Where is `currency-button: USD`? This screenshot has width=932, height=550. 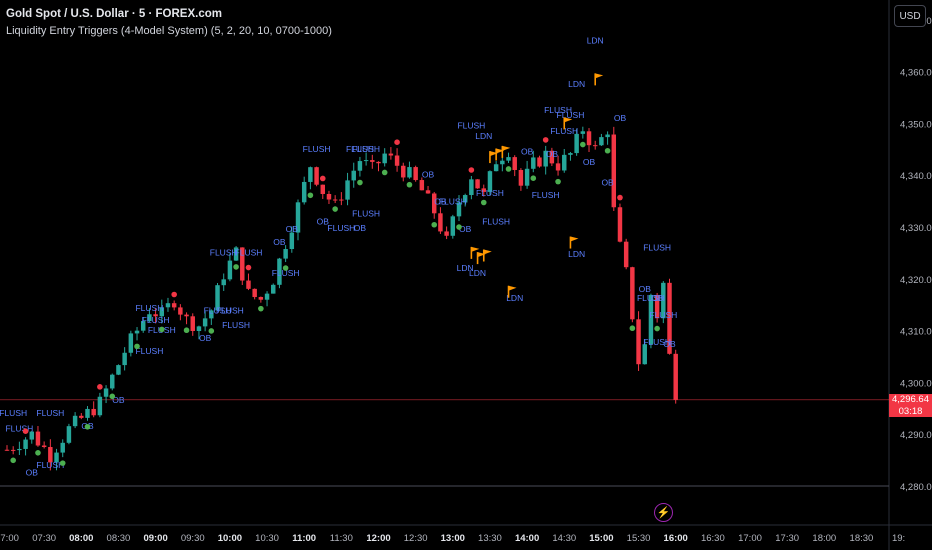 currency-button: USD is located at coordinates (910, 16).